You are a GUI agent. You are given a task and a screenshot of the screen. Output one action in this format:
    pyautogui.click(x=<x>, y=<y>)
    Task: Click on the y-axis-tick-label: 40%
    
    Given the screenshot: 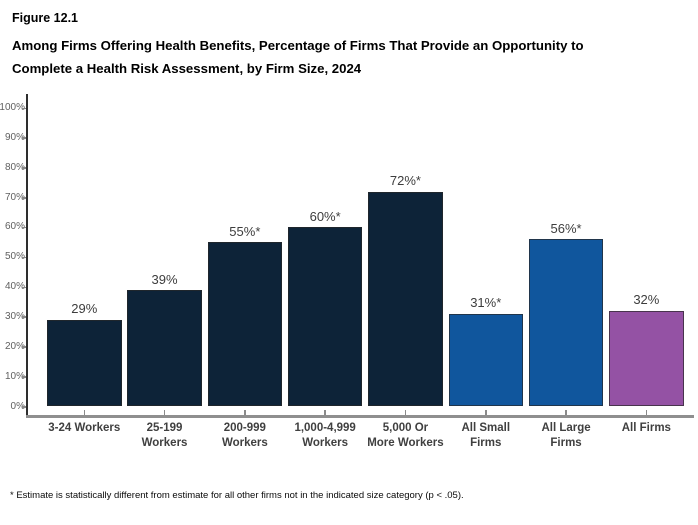 What is the action you would take?
    pyautogui.click(x=14, y=287)
    